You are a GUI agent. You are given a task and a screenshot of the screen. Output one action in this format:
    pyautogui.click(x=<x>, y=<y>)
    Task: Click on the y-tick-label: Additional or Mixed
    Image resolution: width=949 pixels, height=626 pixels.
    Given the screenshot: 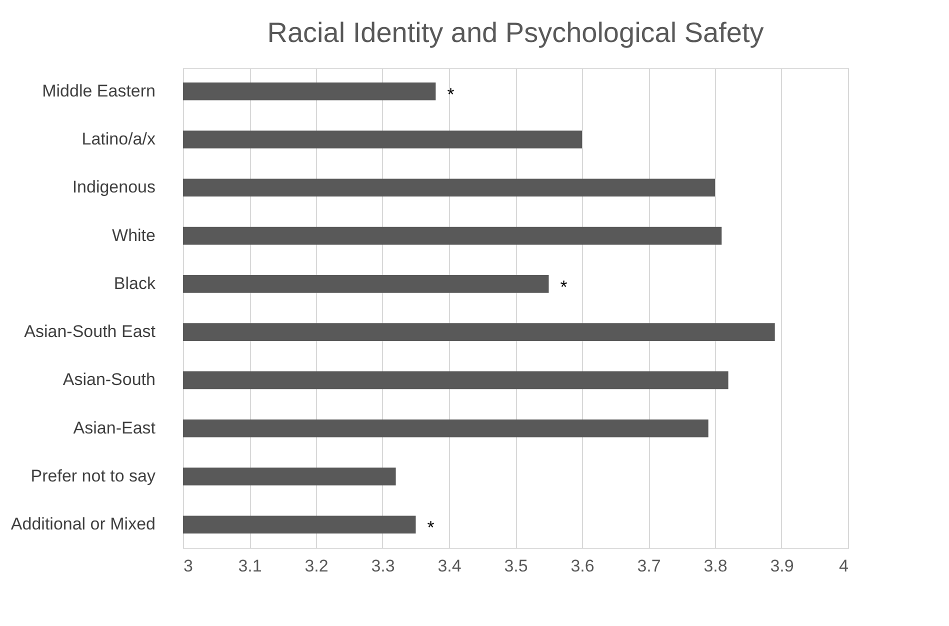 What is the action you would take?
    pyautogui.click(x=83, y=524)
    